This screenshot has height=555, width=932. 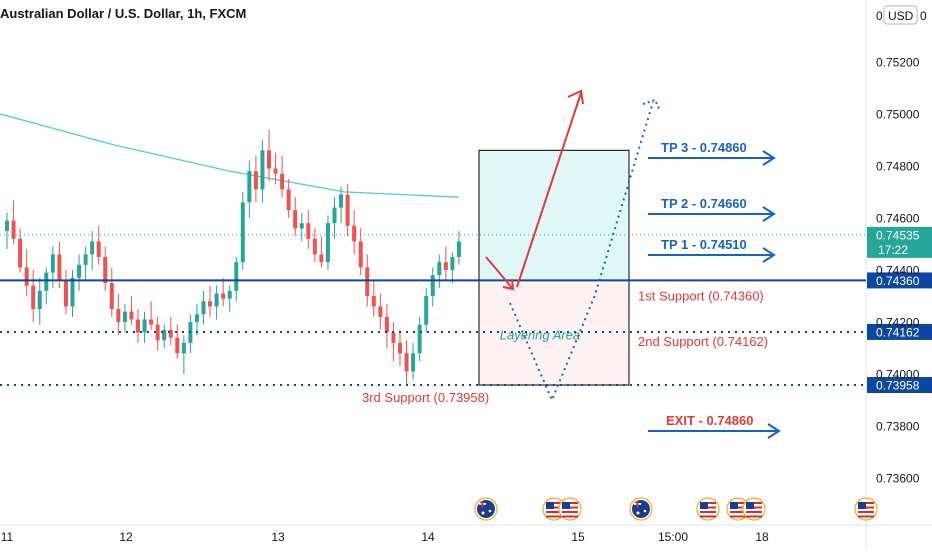 I want to click on forecast-rise-arrow, so click(x=549, y=190).